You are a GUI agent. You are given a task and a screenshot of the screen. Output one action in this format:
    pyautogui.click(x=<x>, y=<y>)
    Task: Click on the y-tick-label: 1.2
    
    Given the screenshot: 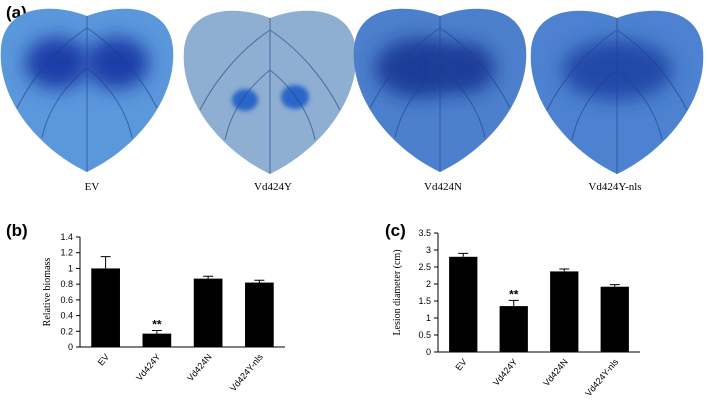 What is the action you would take?
    pyautogui.click(x=66, y=253)
    